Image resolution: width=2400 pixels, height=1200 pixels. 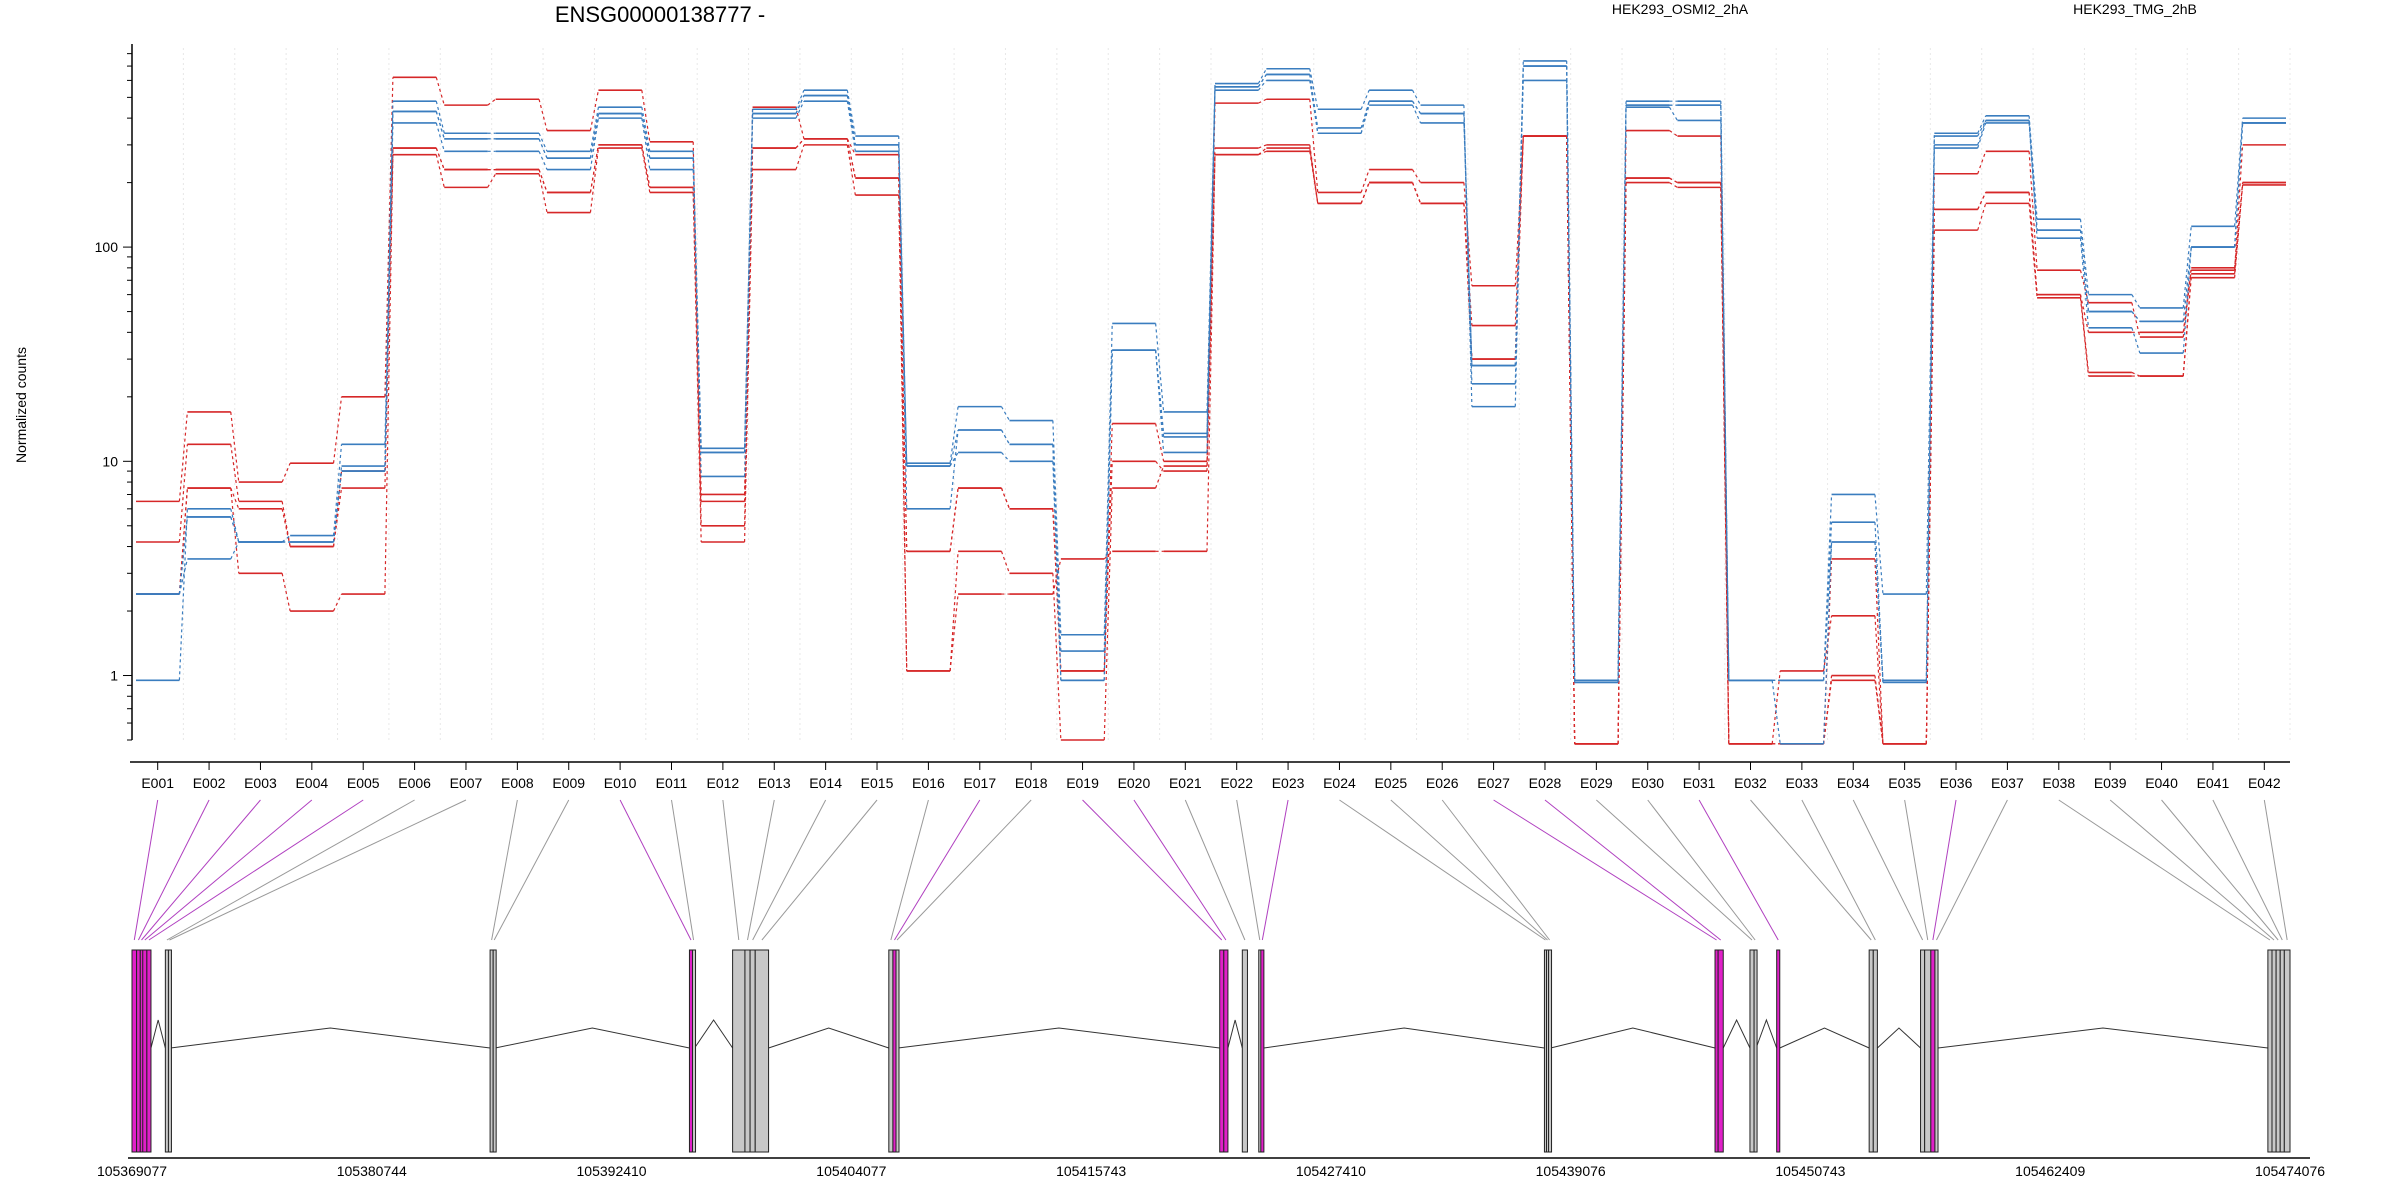 I want to click on x-tick-label: E005, so click(x=363, y=783).